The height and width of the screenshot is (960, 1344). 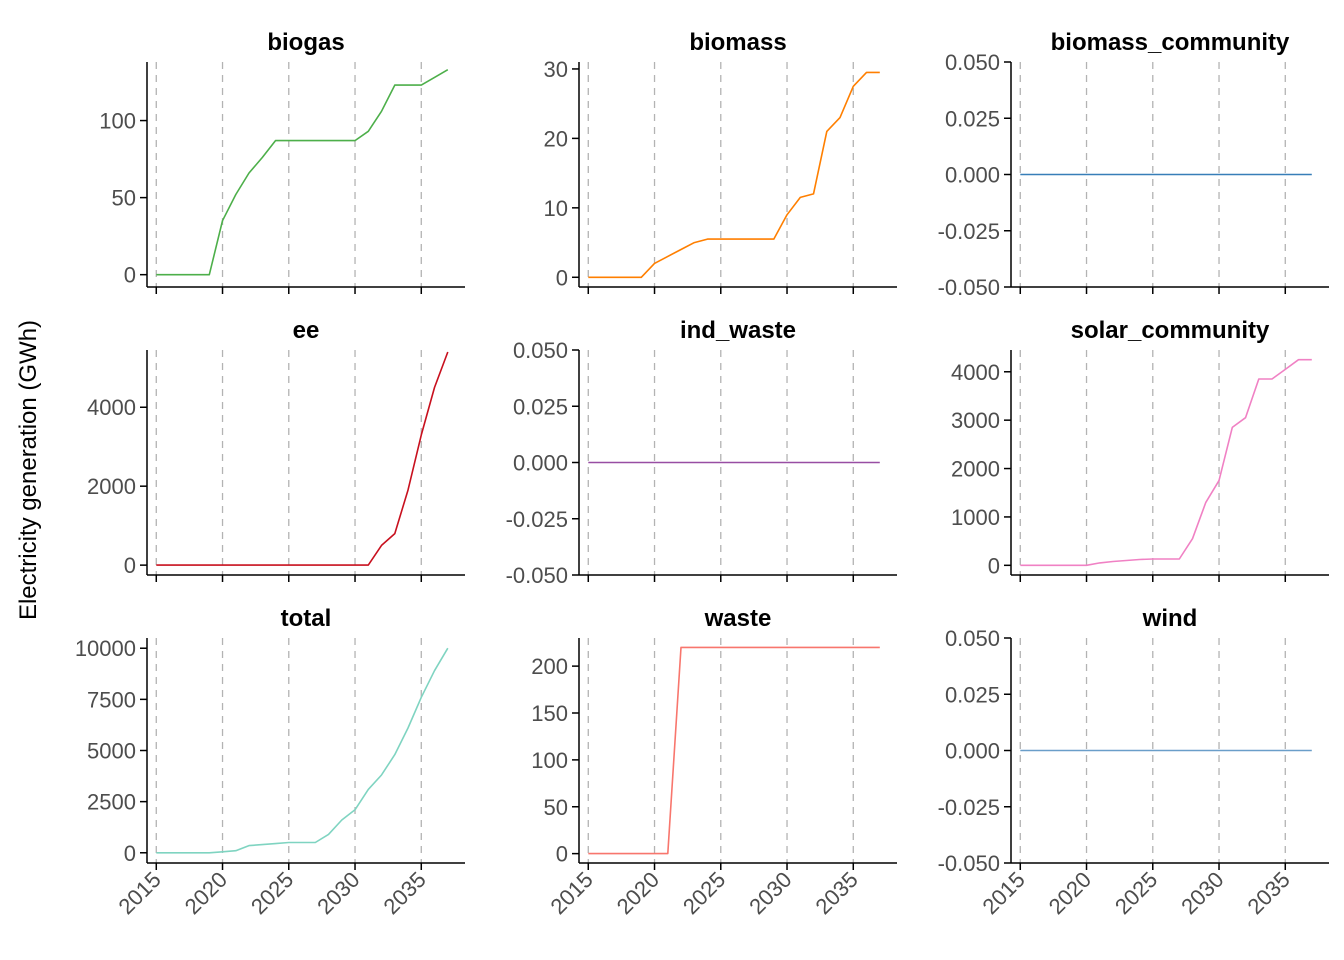 I want to click on y-tick-label: 1000, so click(x=975, y=517).